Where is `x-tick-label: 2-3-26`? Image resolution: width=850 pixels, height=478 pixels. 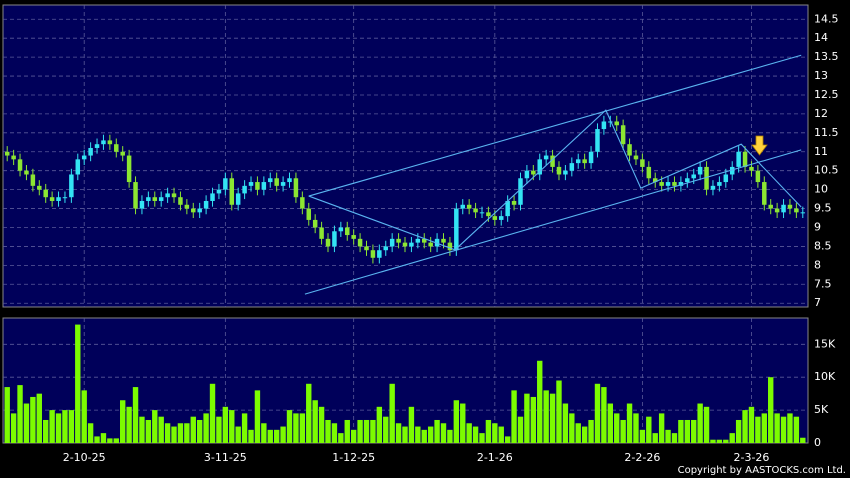 x-tick-label: 2-3-26 is located at coordinates (751, 457).